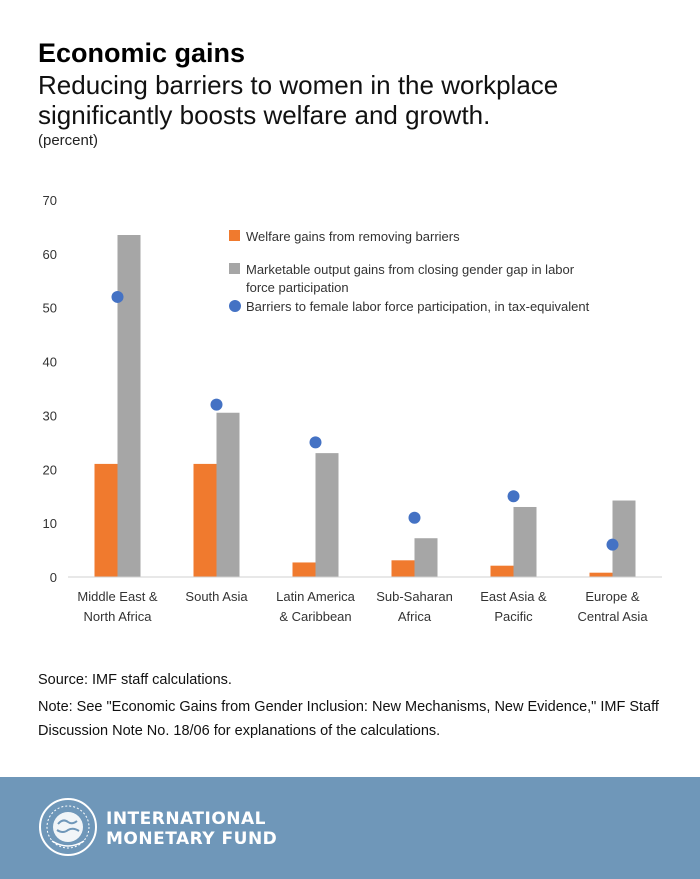 The height and width of the screenshot is (879, 700). What do you see at coordinates (135, 680) in the screenshot?
I see `source-note: Source: IMF staff calculations.` at bounding box center [135, 680].